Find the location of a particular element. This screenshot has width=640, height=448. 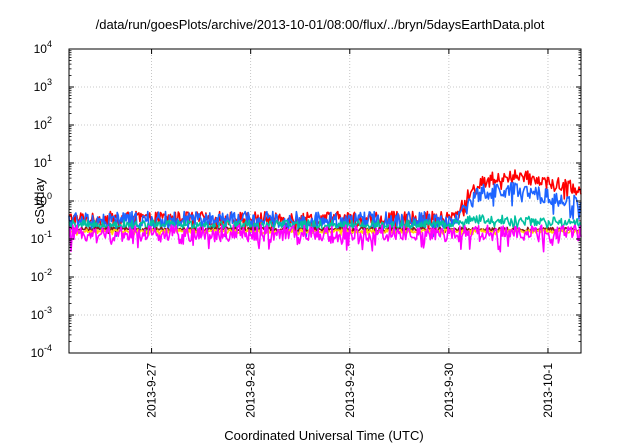

x-tick-label: 2013-9-28 is located at coordinates (251, 390).